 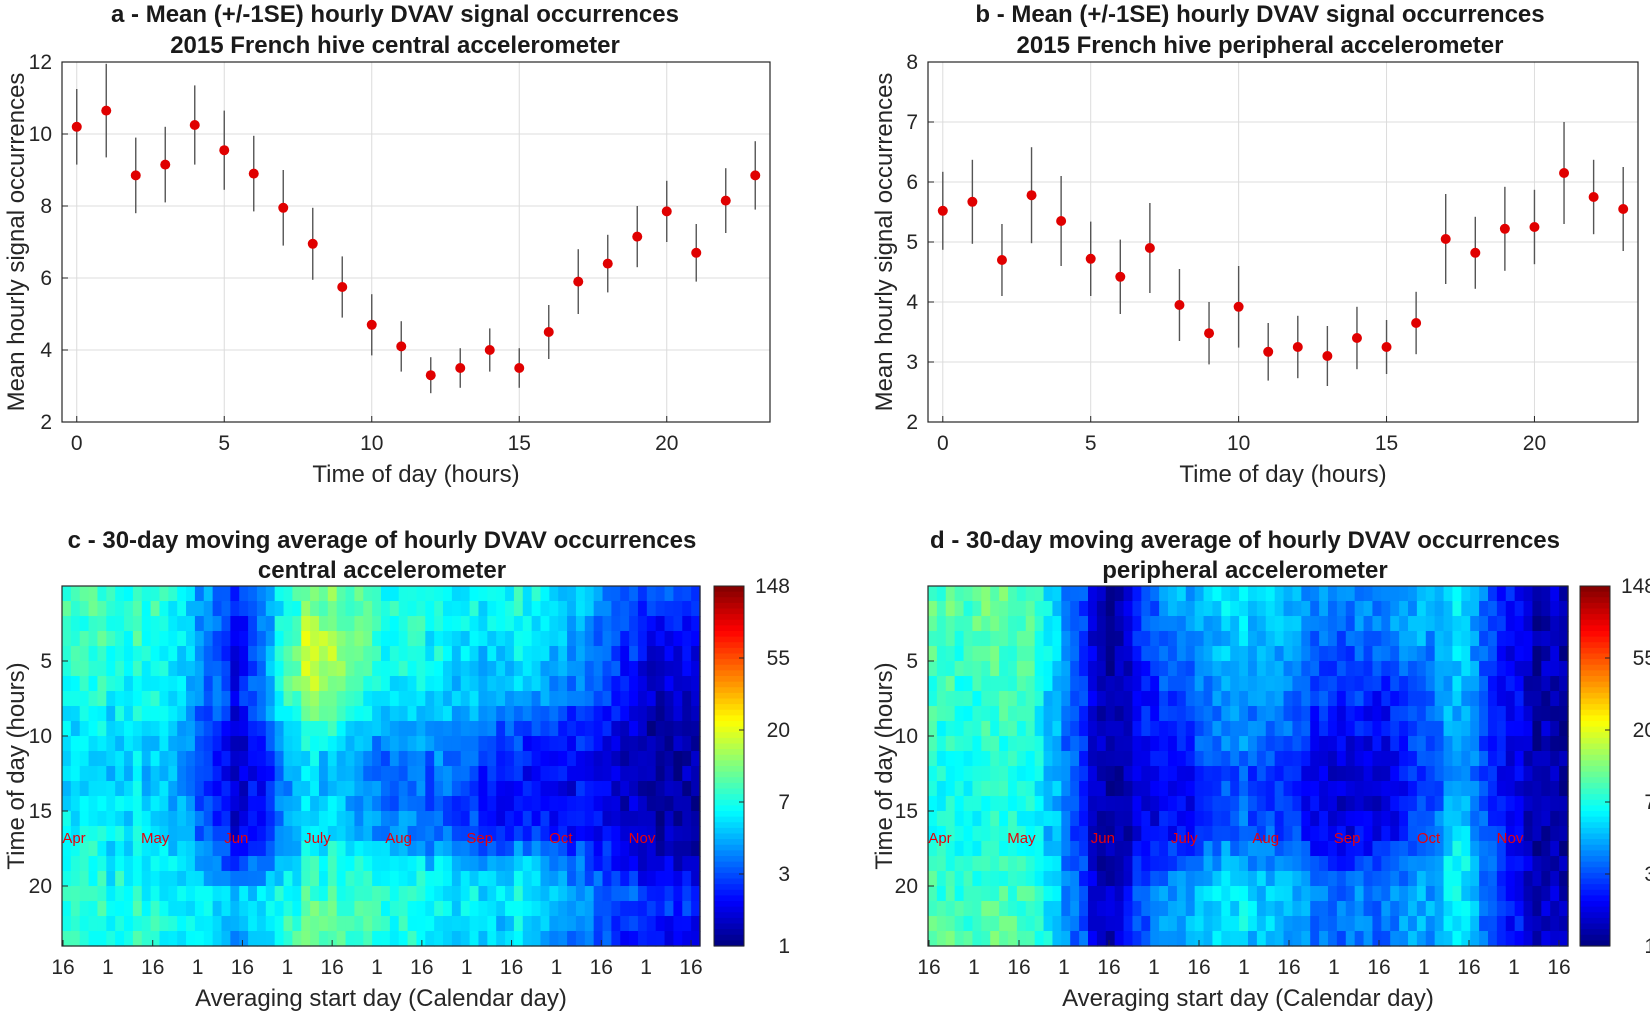 What do you see at coordinates (46, 278) in the screenshot?
I see `a-ytick-label: 6` at bounding box center [46, 278].